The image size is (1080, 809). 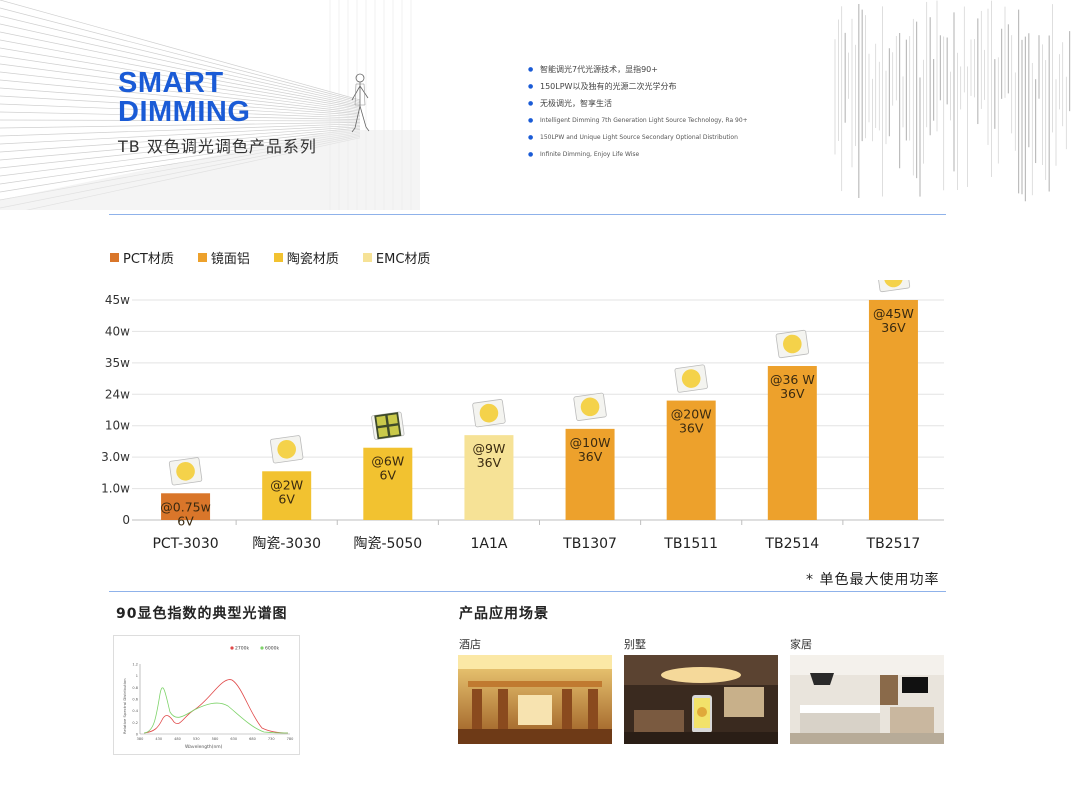 I want to click on x-category-label: PCT-3030, so click(x=185, y=544).